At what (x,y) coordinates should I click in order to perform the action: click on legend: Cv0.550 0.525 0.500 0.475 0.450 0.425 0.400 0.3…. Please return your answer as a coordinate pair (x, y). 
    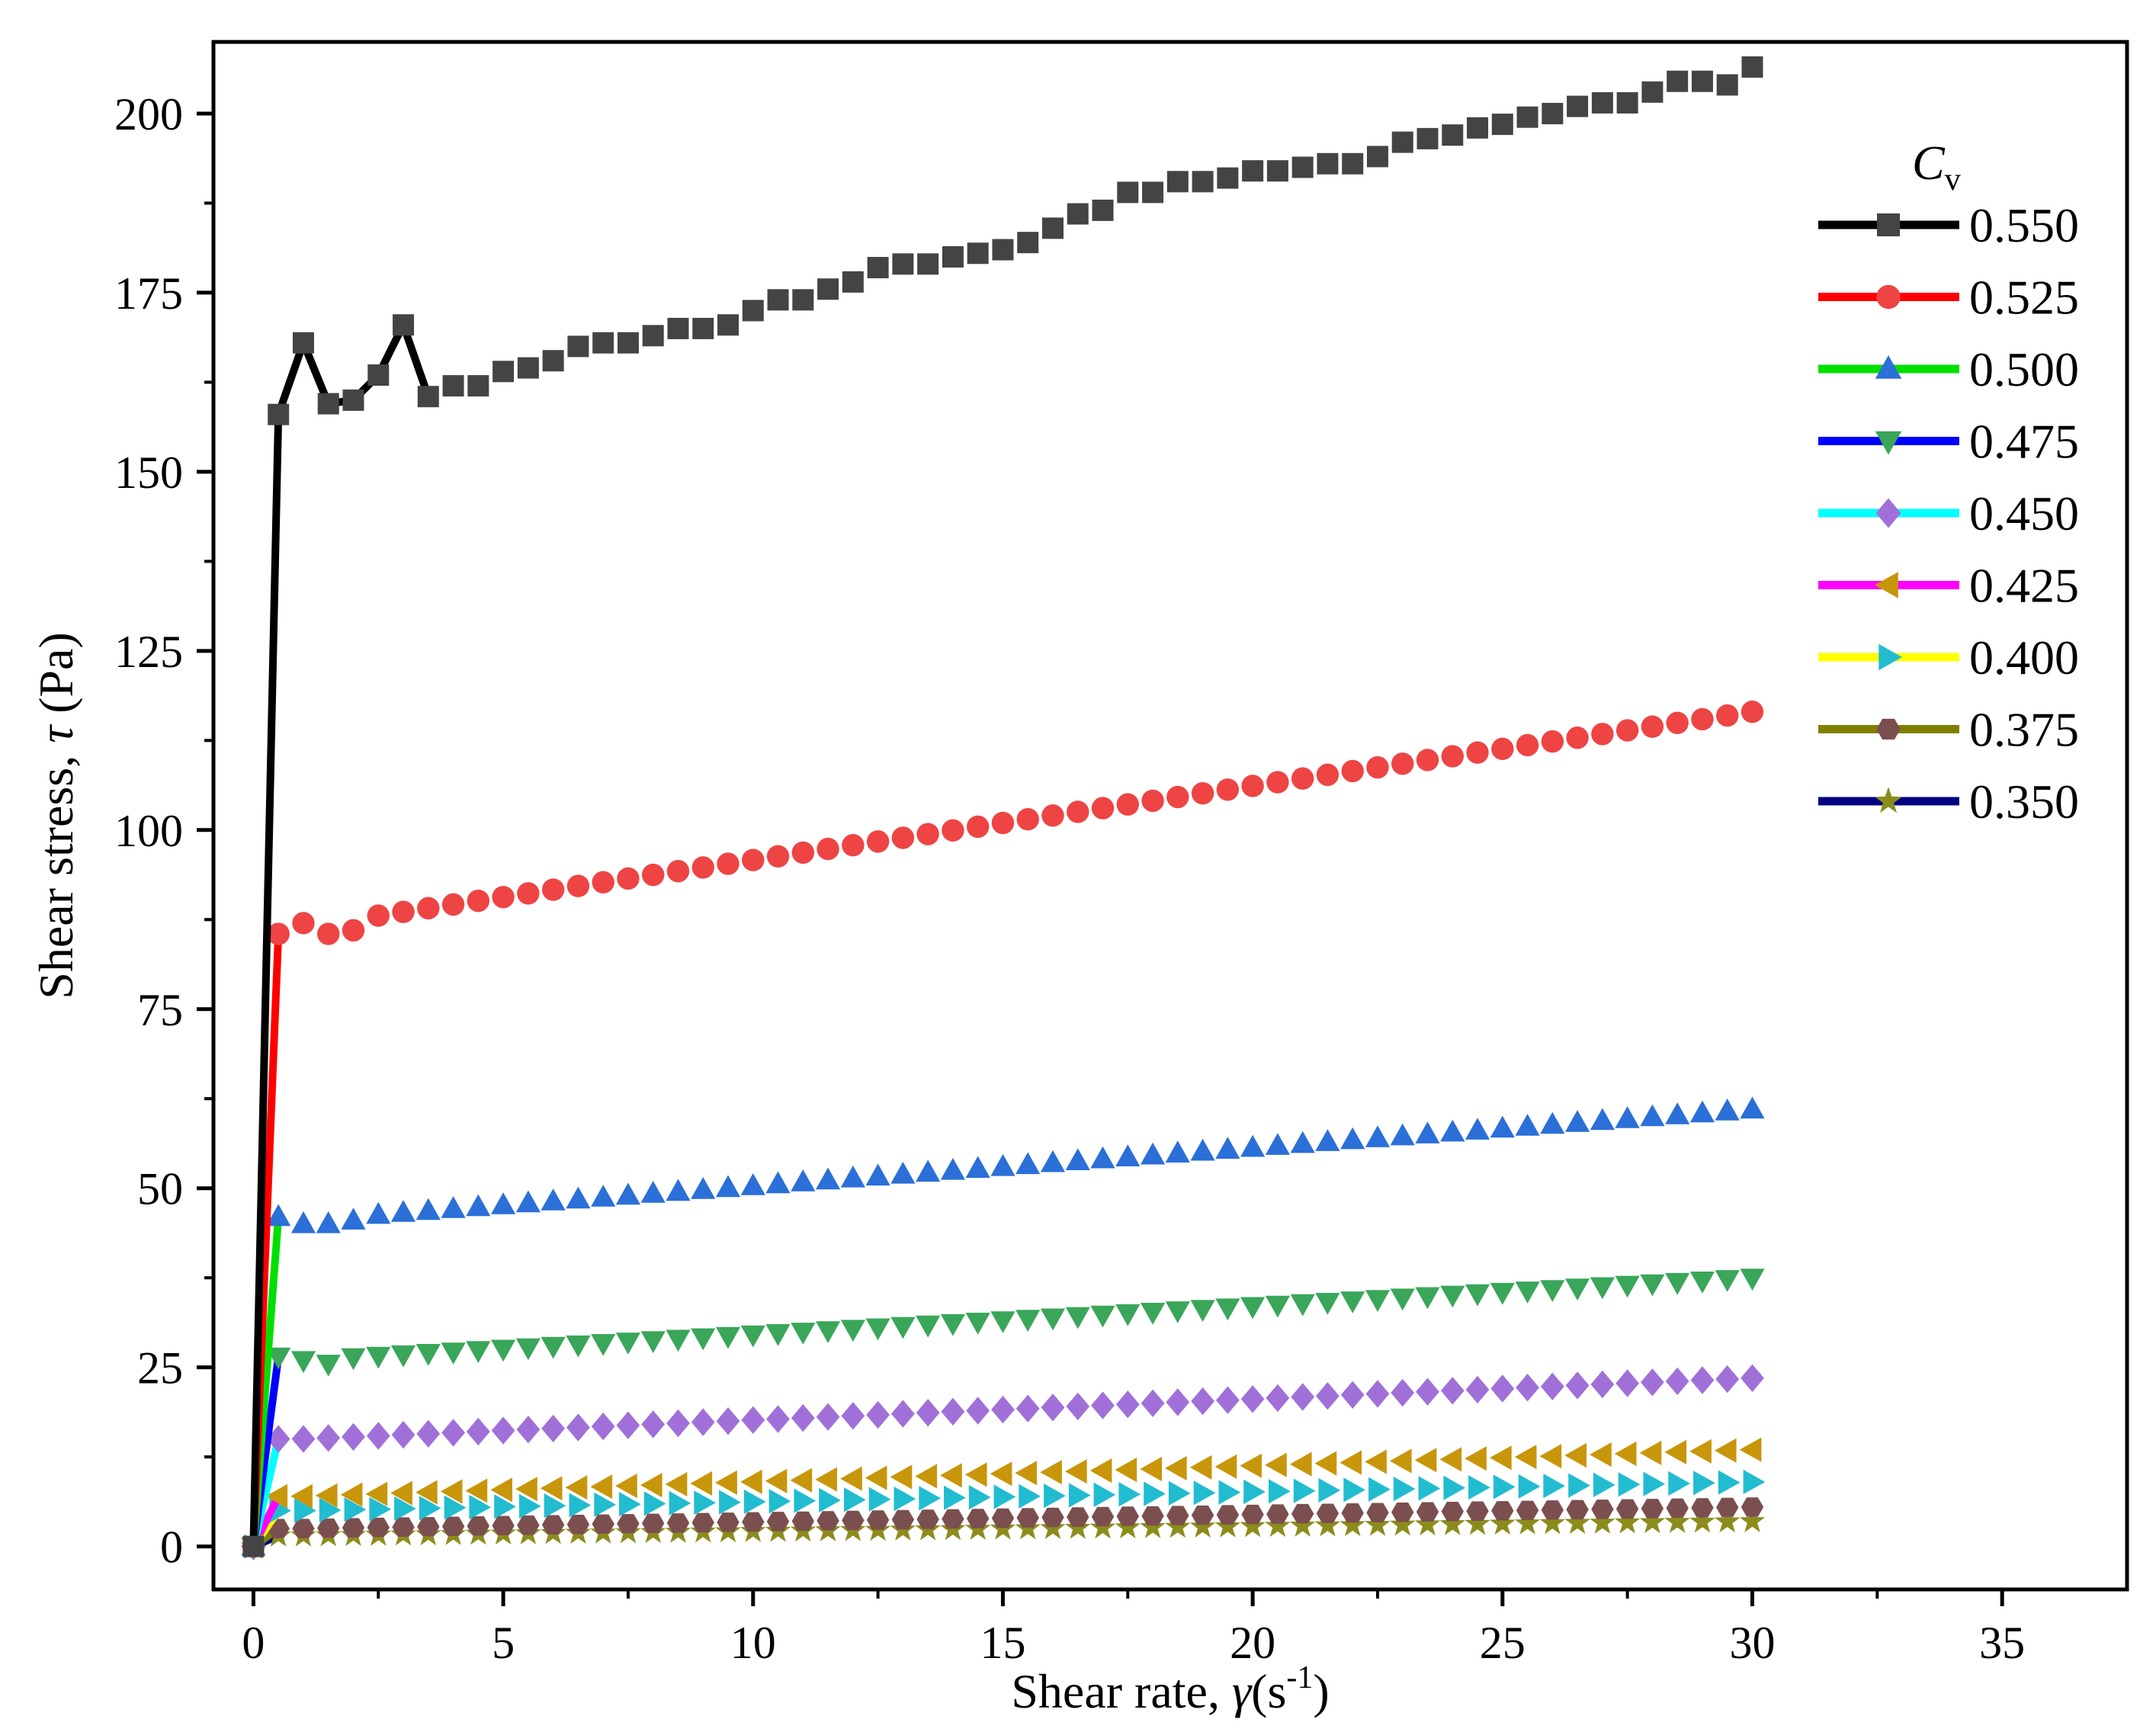
    Looking at the image, I should click on (1948, 482).